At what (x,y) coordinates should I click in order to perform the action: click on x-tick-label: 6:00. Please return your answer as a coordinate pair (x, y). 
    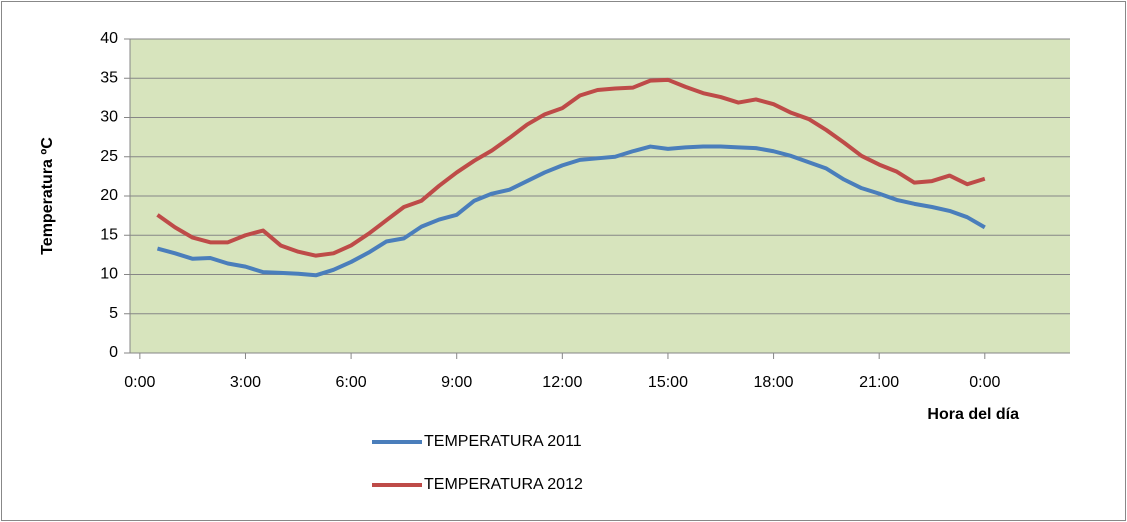
    Looking at the image, I should click on (351, 382).